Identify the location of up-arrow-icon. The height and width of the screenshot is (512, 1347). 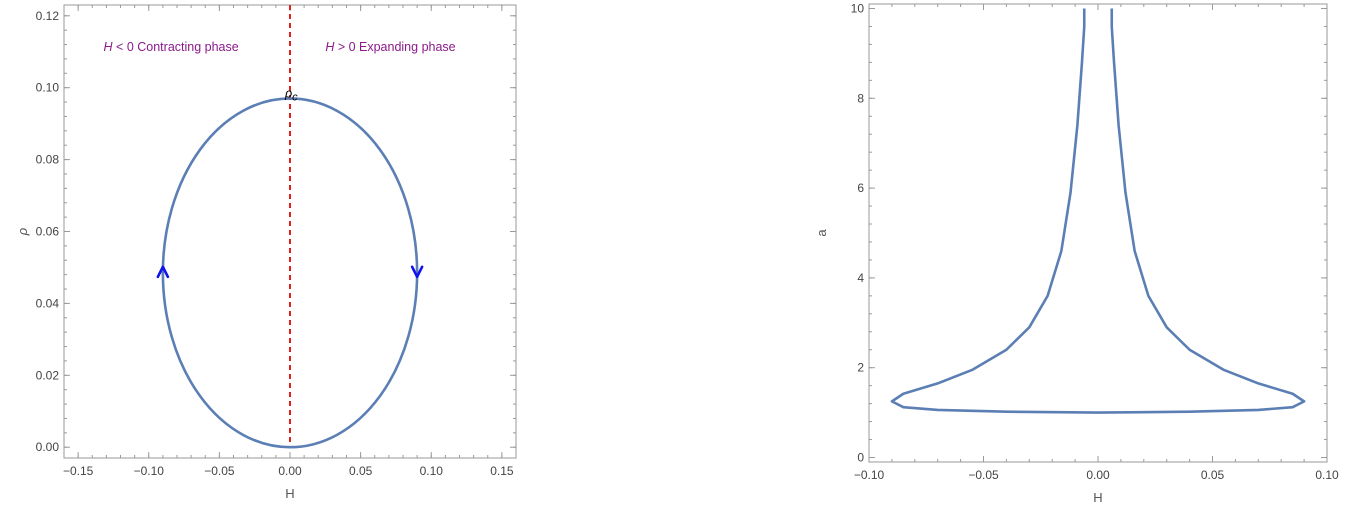
(163, 272).